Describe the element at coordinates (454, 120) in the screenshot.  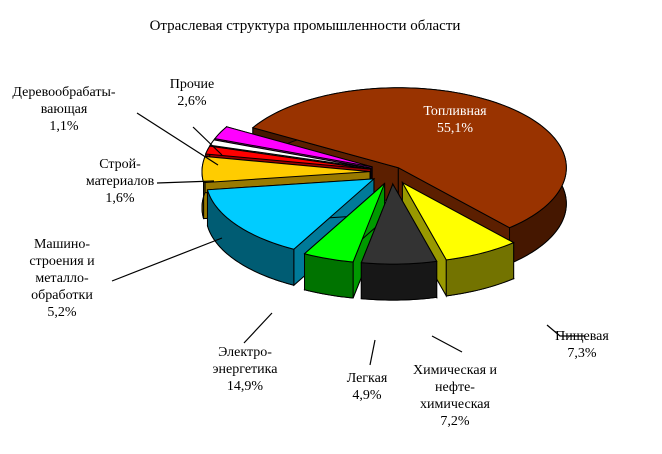
I see `slice-label: Топливная 55,1%` at that location.